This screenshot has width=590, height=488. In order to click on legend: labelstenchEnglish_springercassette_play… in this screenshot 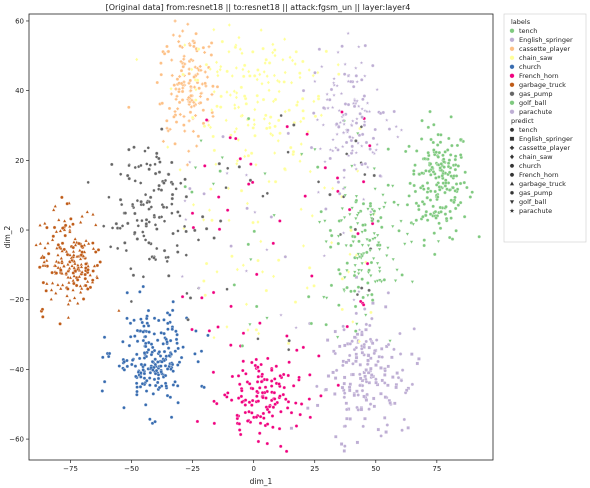, I will do `click(545, 128)`.